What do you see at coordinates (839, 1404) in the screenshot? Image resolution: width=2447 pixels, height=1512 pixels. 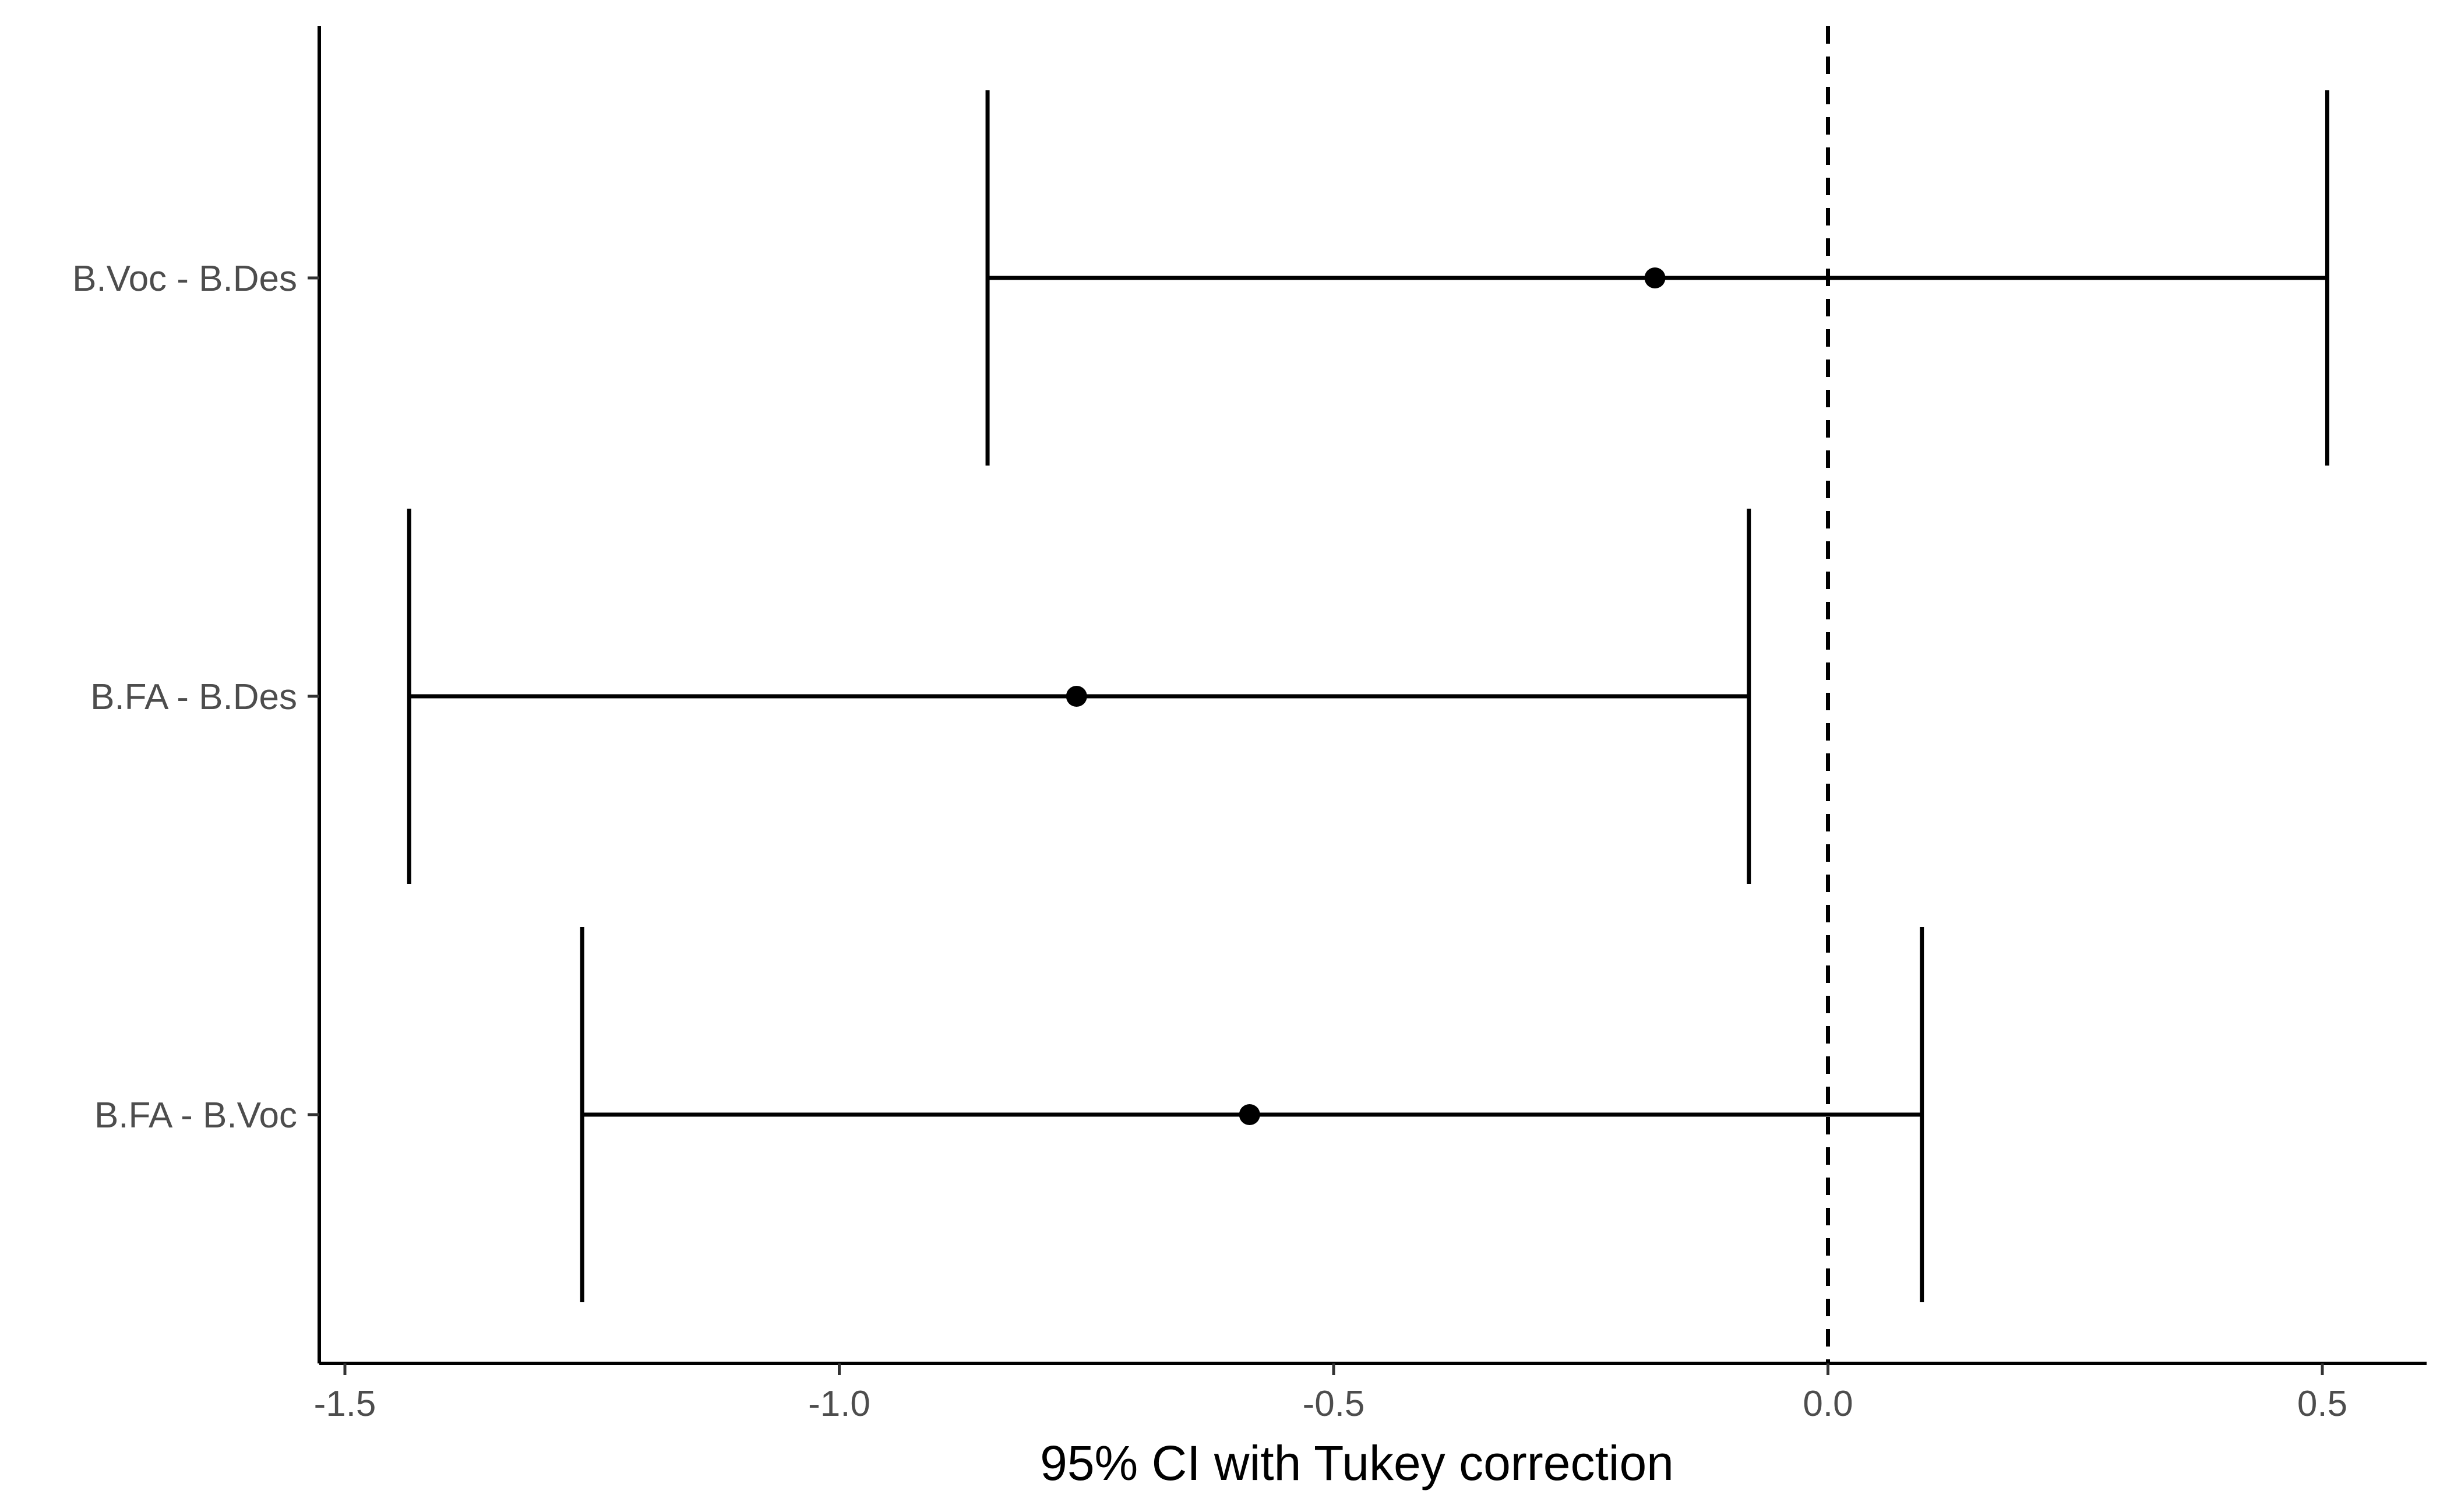 I see `x-tick-label: -1.0` at bounding box center [839, 1404].